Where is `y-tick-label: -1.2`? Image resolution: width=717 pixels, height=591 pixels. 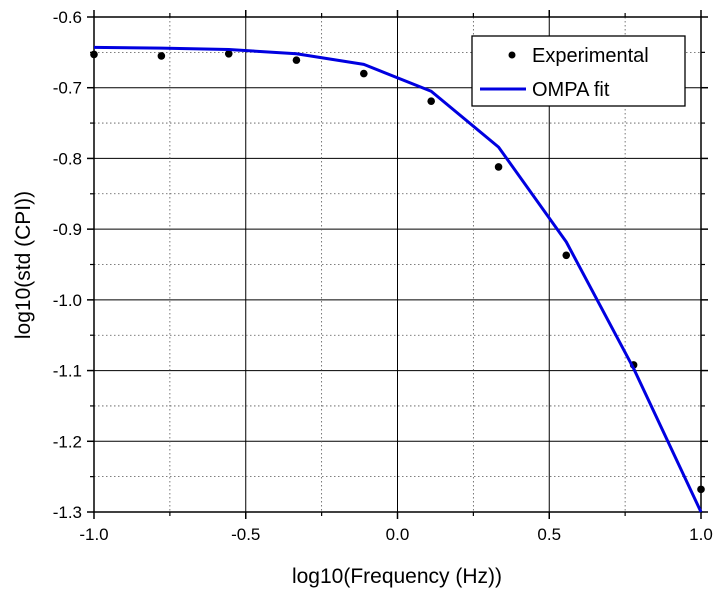
y-tick-label: -1.2 is located at coordinates (67, 441).